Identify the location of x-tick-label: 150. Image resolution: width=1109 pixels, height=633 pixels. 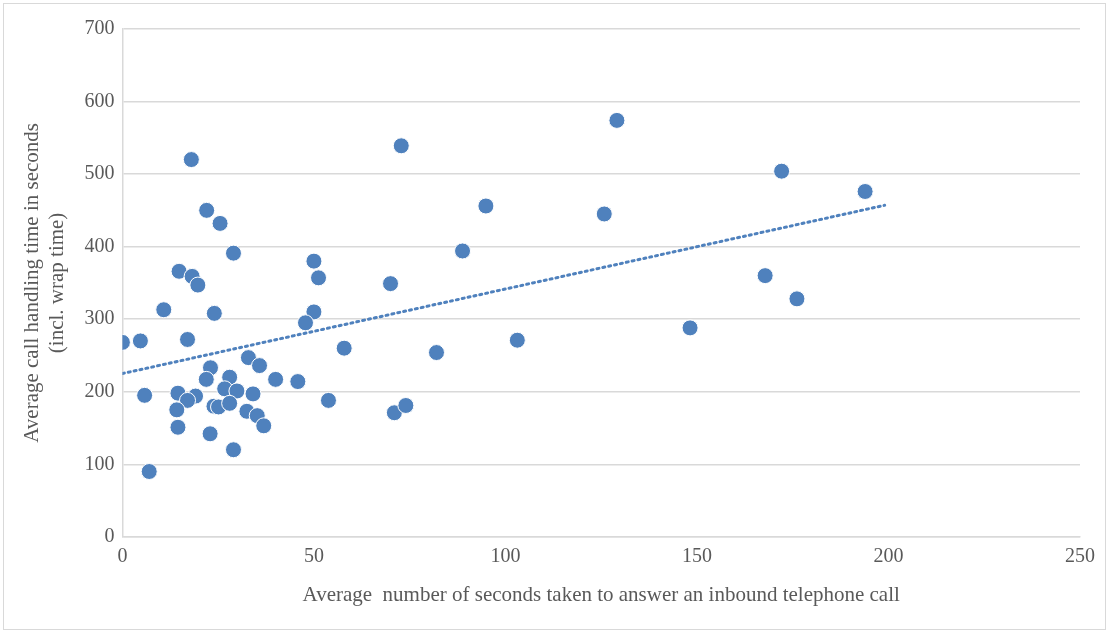
(696, 555).